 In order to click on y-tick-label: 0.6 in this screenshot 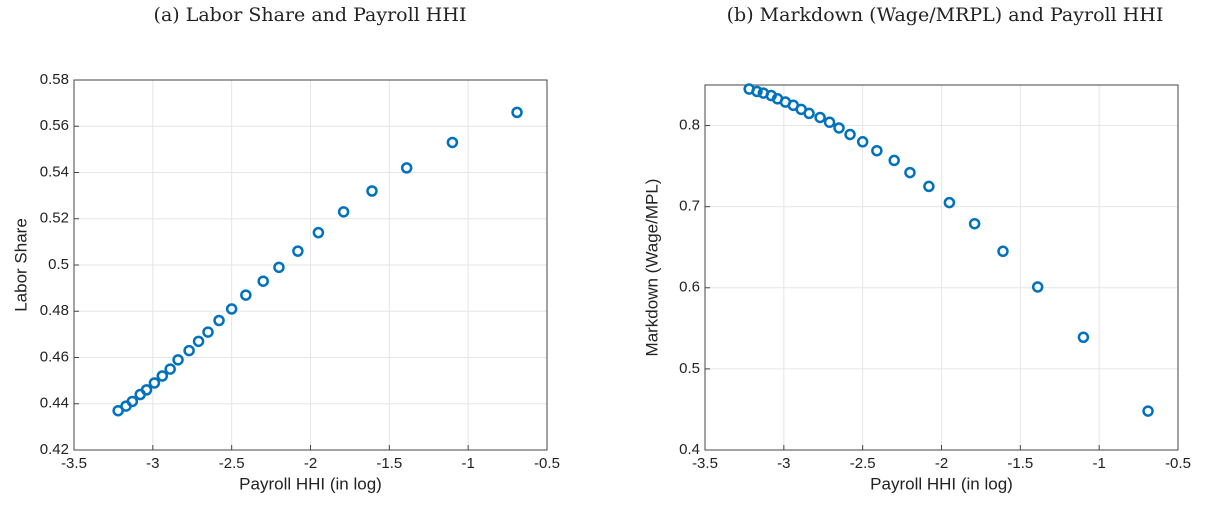, I will do `click(689, 287)`.